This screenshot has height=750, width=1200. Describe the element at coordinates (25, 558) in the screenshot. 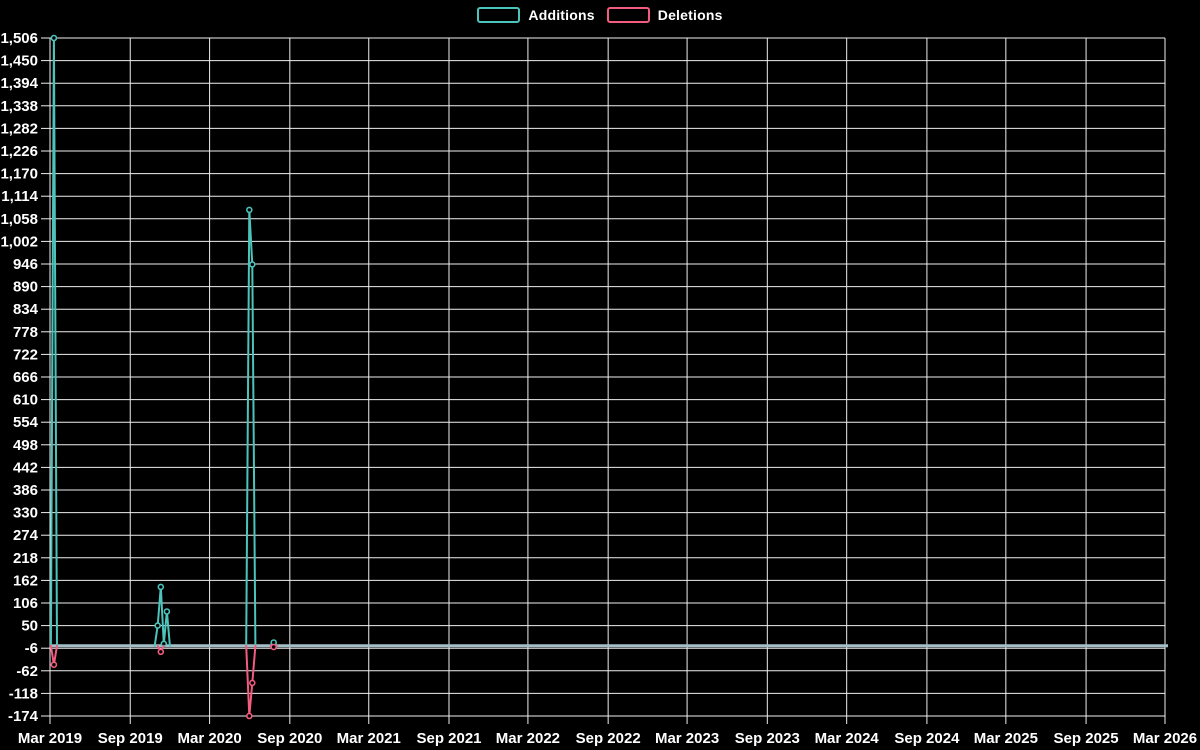

I see `y-tick-label: 218` at that location.